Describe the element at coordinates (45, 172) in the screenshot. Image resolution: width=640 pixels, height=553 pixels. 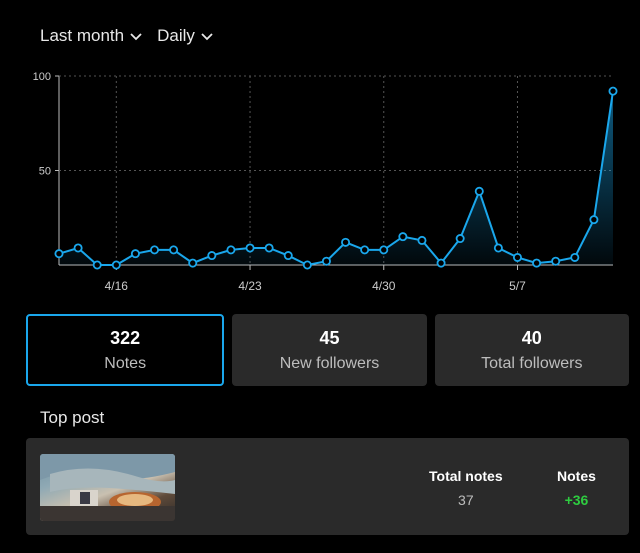
I see `y-tick-label: 50` at that location.